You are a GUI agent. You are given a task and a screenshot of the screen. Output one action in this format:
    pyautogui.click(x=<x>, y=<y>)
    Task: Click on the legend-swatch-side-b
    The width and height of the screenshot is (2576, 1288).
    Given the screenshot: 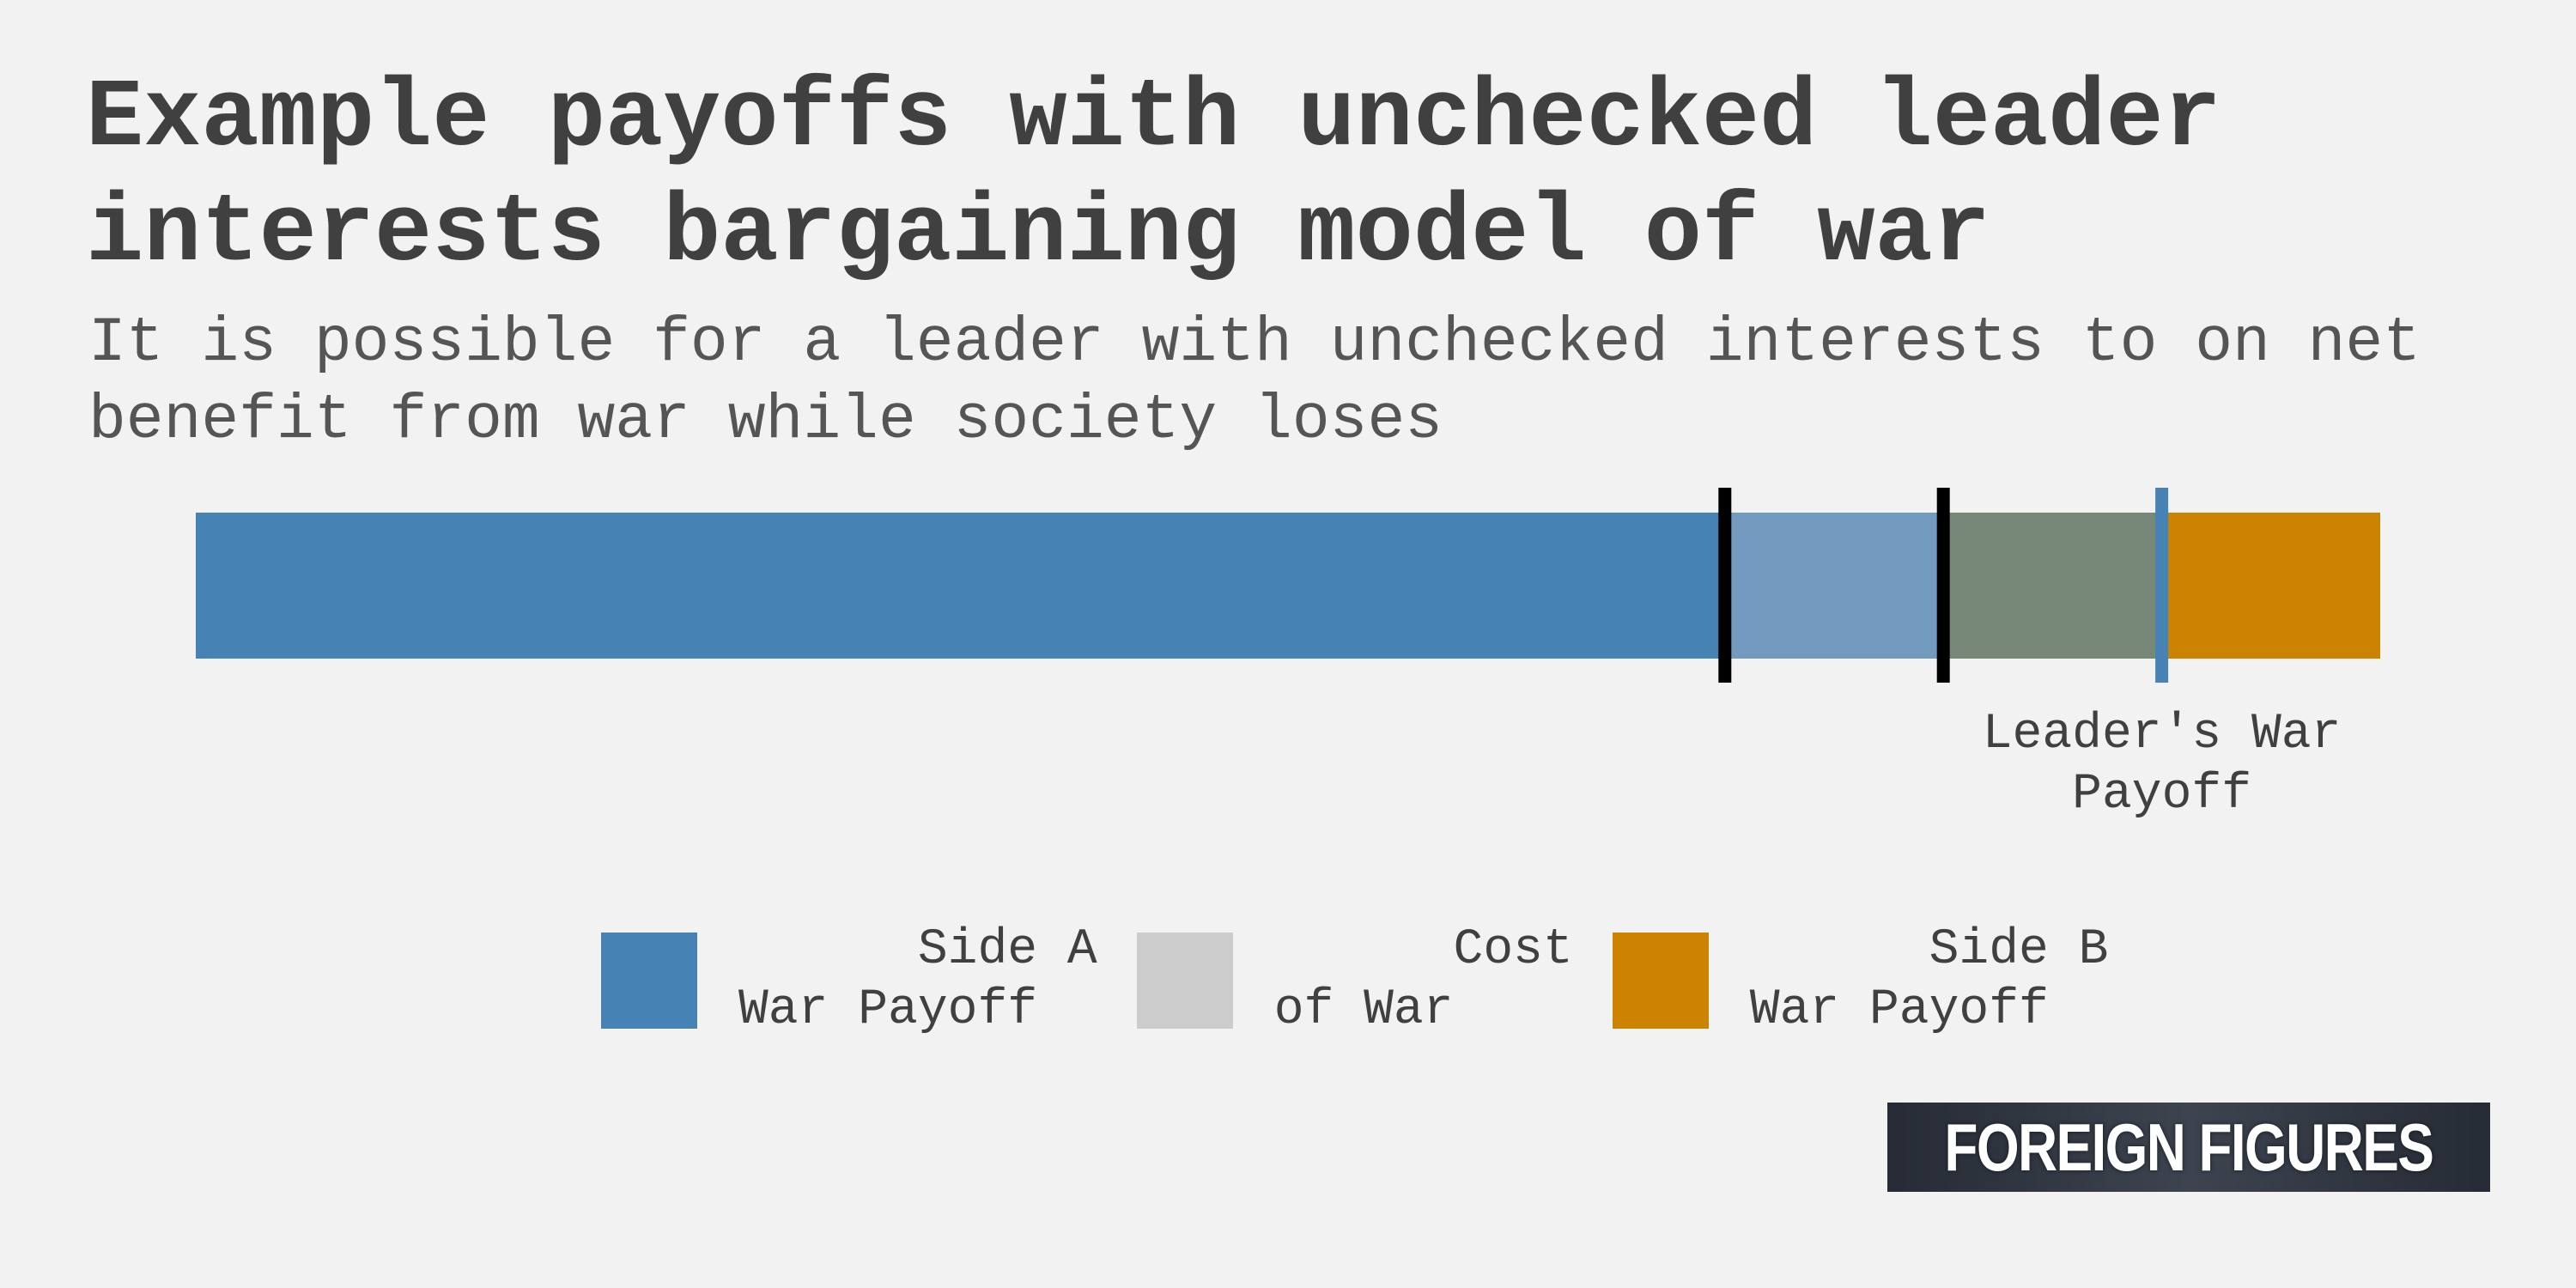 What is the action you would take?
    pyautogui.click(x=1660, y=981)
    